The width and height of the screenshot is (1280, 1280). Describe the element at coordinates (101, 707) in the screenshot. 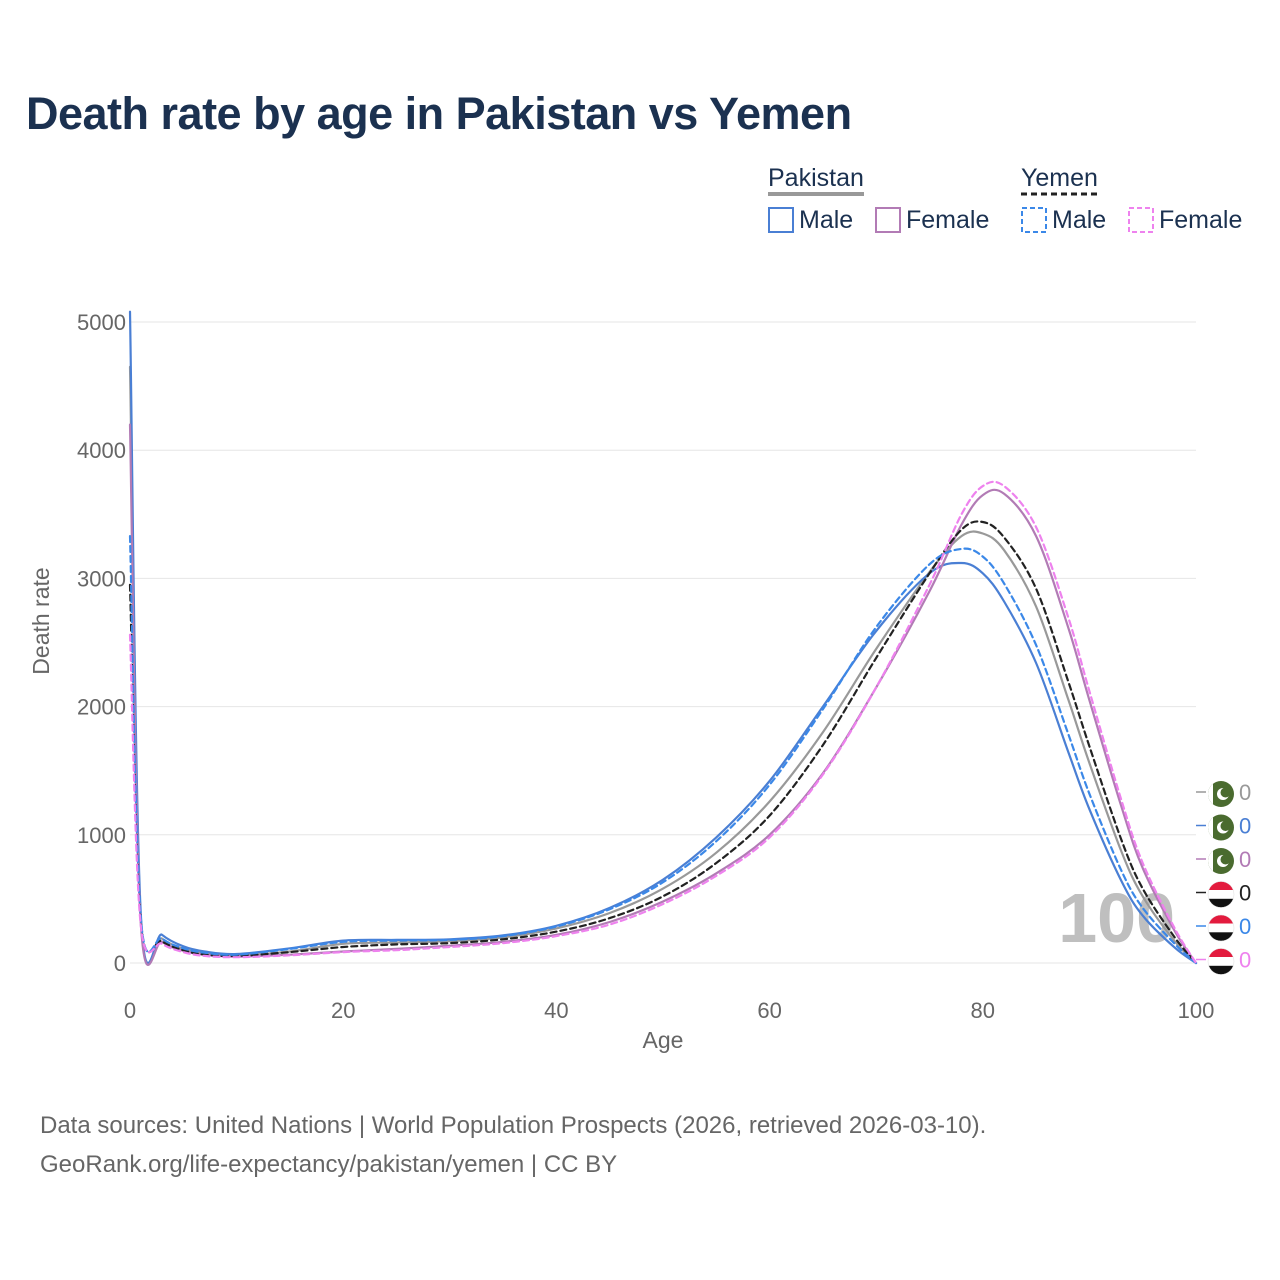

I see `y-tick-label: 2000` at that location.